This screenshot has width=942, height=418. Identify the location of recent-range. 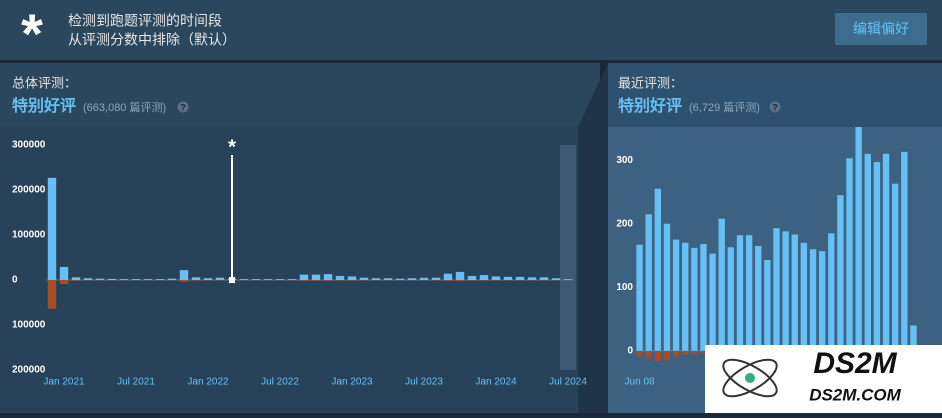
(568, 257).